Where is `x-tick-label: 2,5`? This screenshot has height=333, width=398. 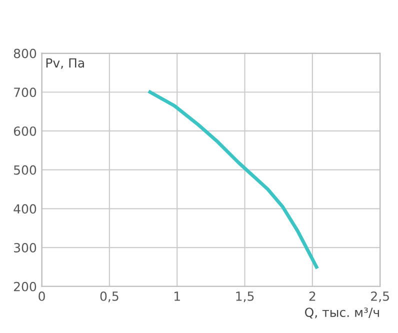 x-tick-label: 2,5 is located at coordinates (380, 296).